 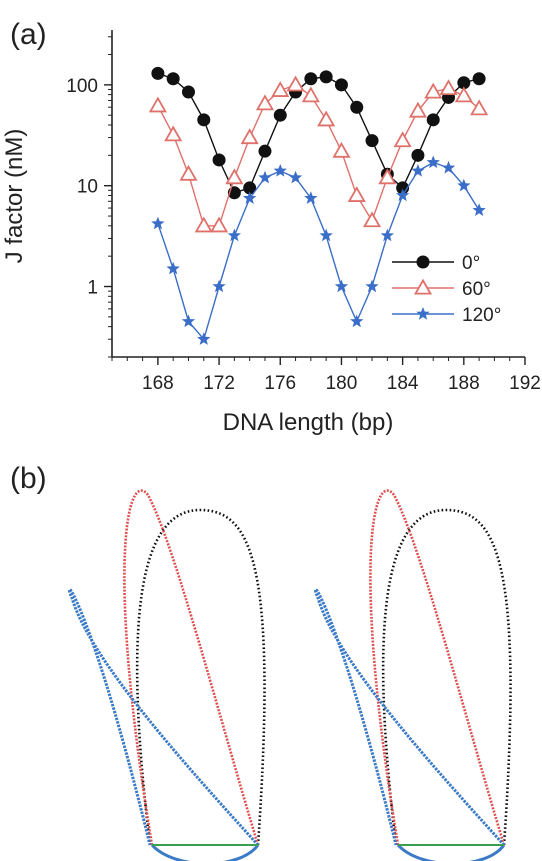 I want to click on legend-label: 0°, so click(x=471, y=263).